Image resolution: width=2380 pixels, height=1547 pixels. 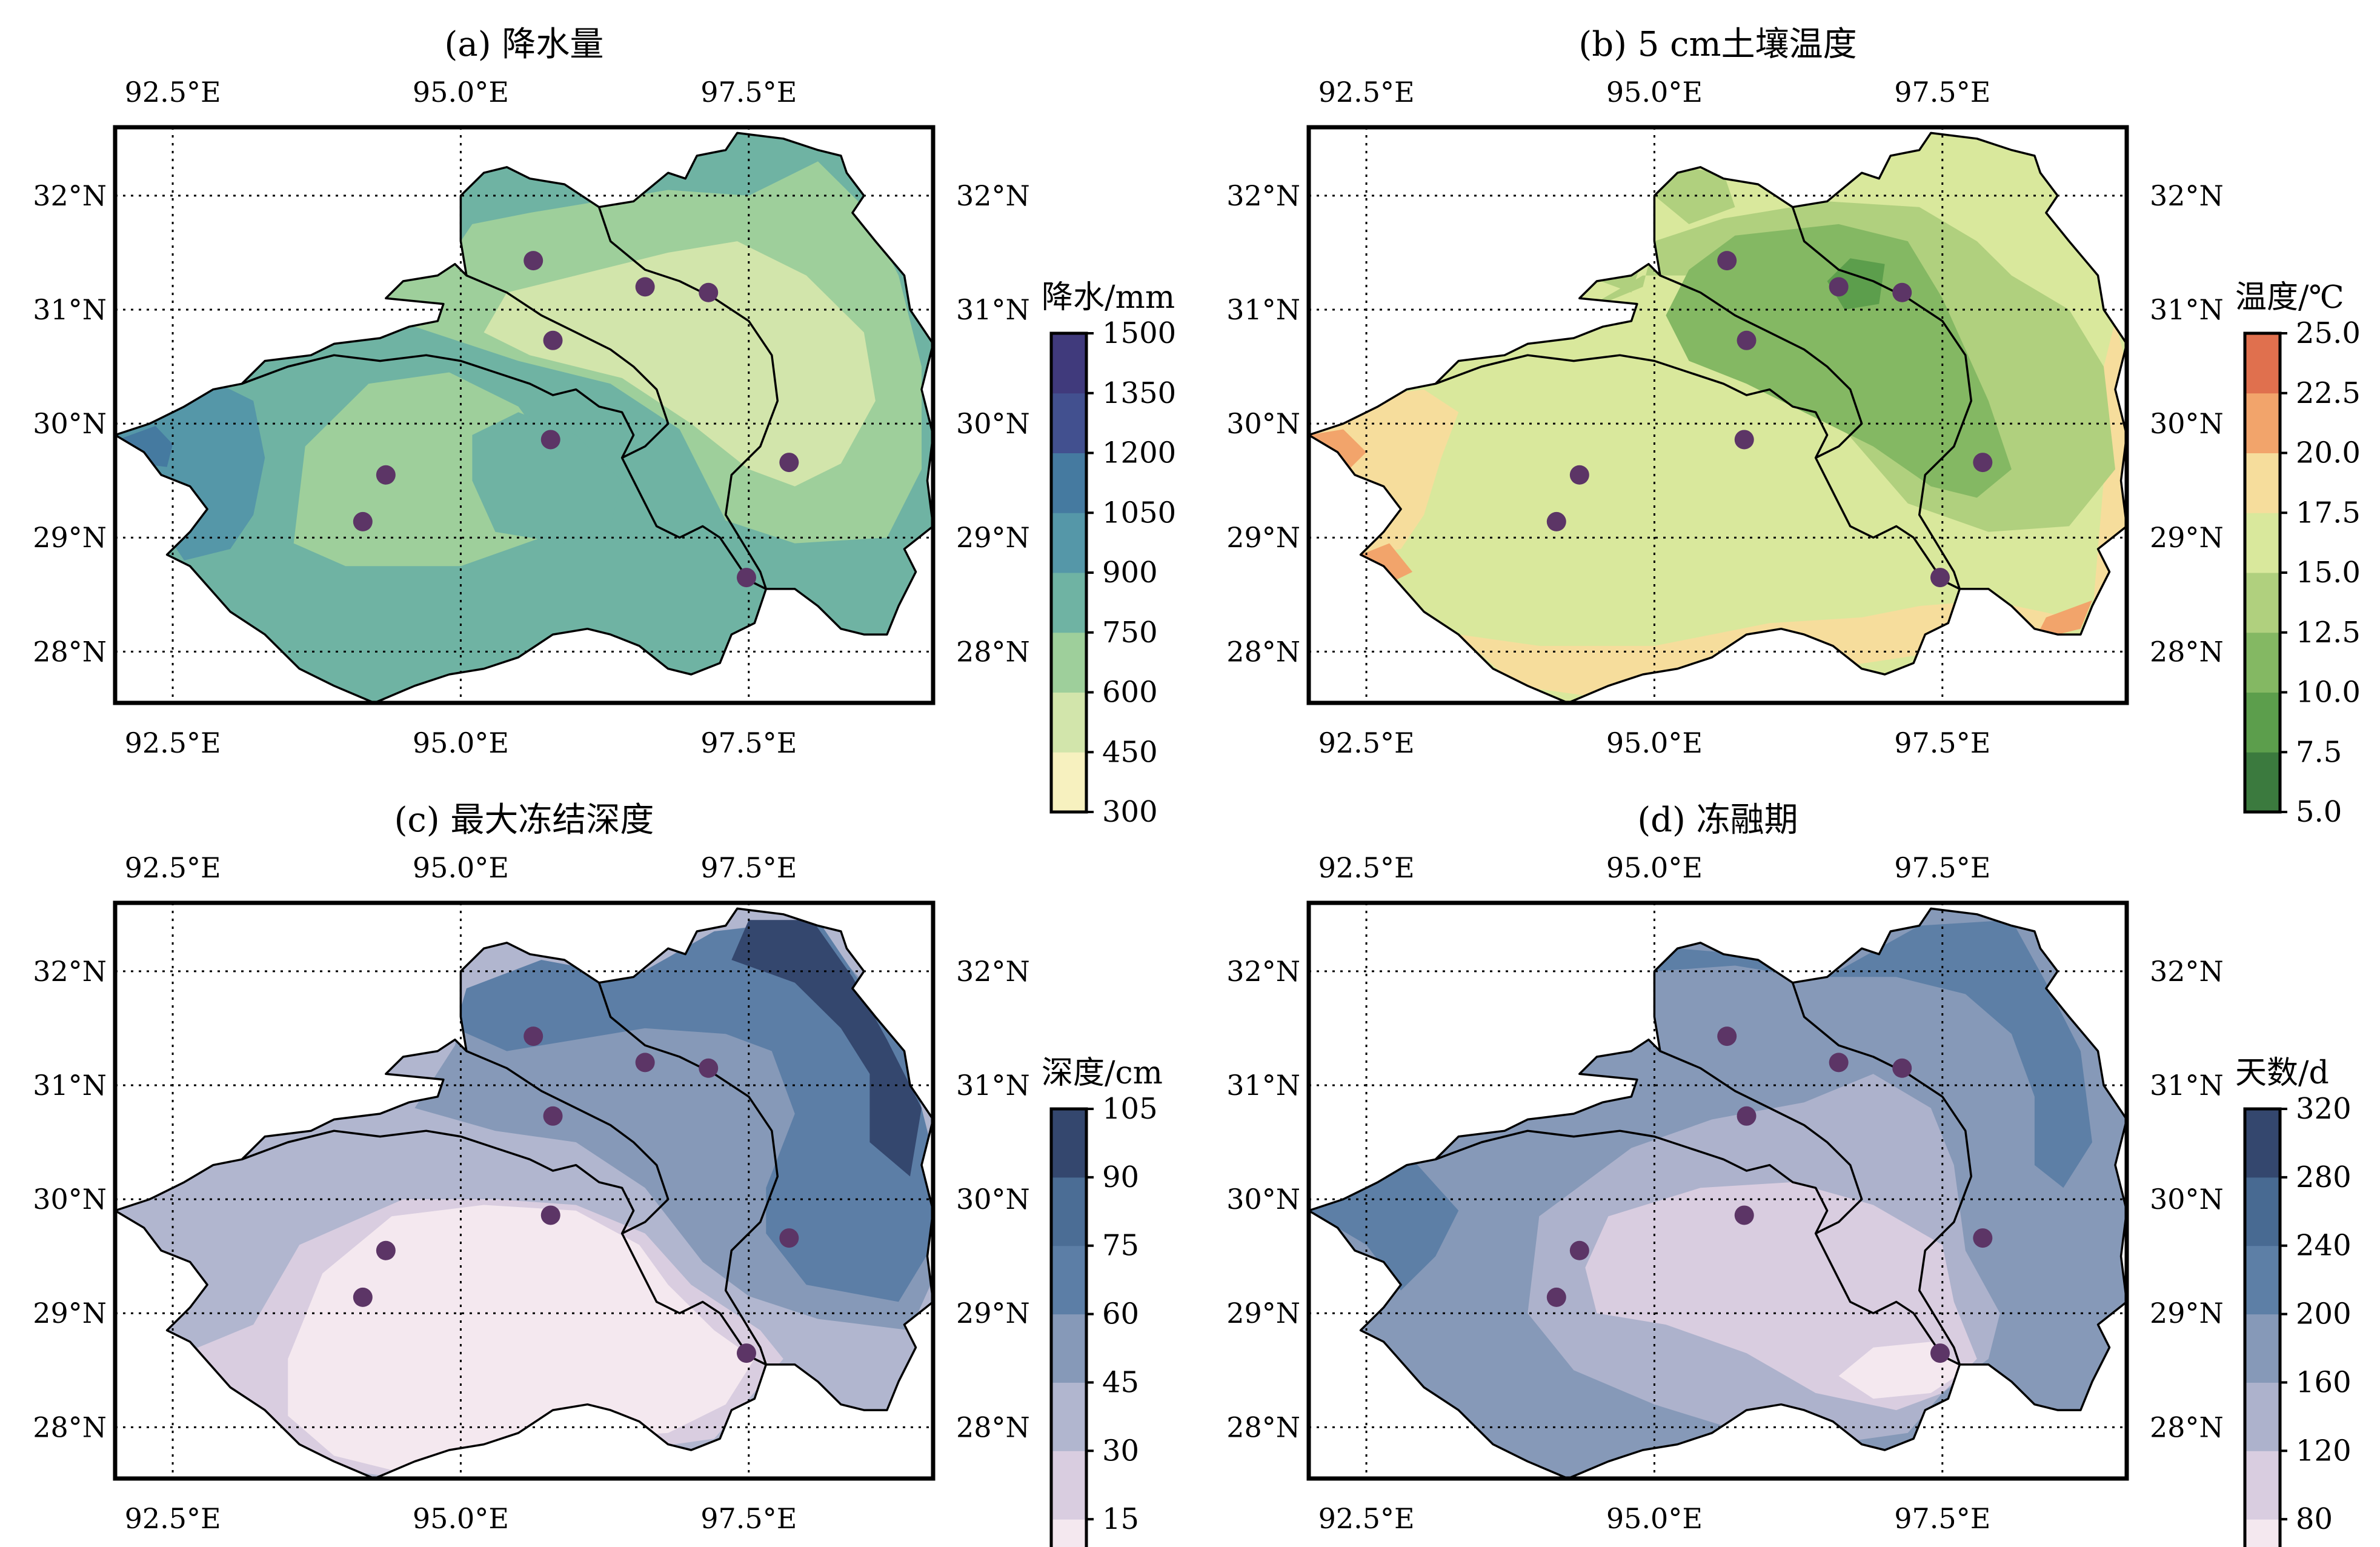 What do you see at coordinates (2319, 752) in the screenshot?
I see `colorbar-tick-label: 7.5` at bounding box center [2319, 752].